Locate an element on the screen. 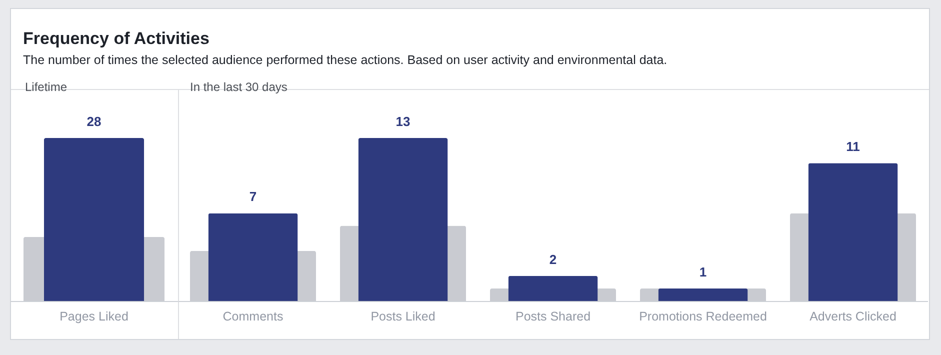 This screenshot has height=355, width=941. chart-title: In the last 30 days is located at coordinates (239, 87).